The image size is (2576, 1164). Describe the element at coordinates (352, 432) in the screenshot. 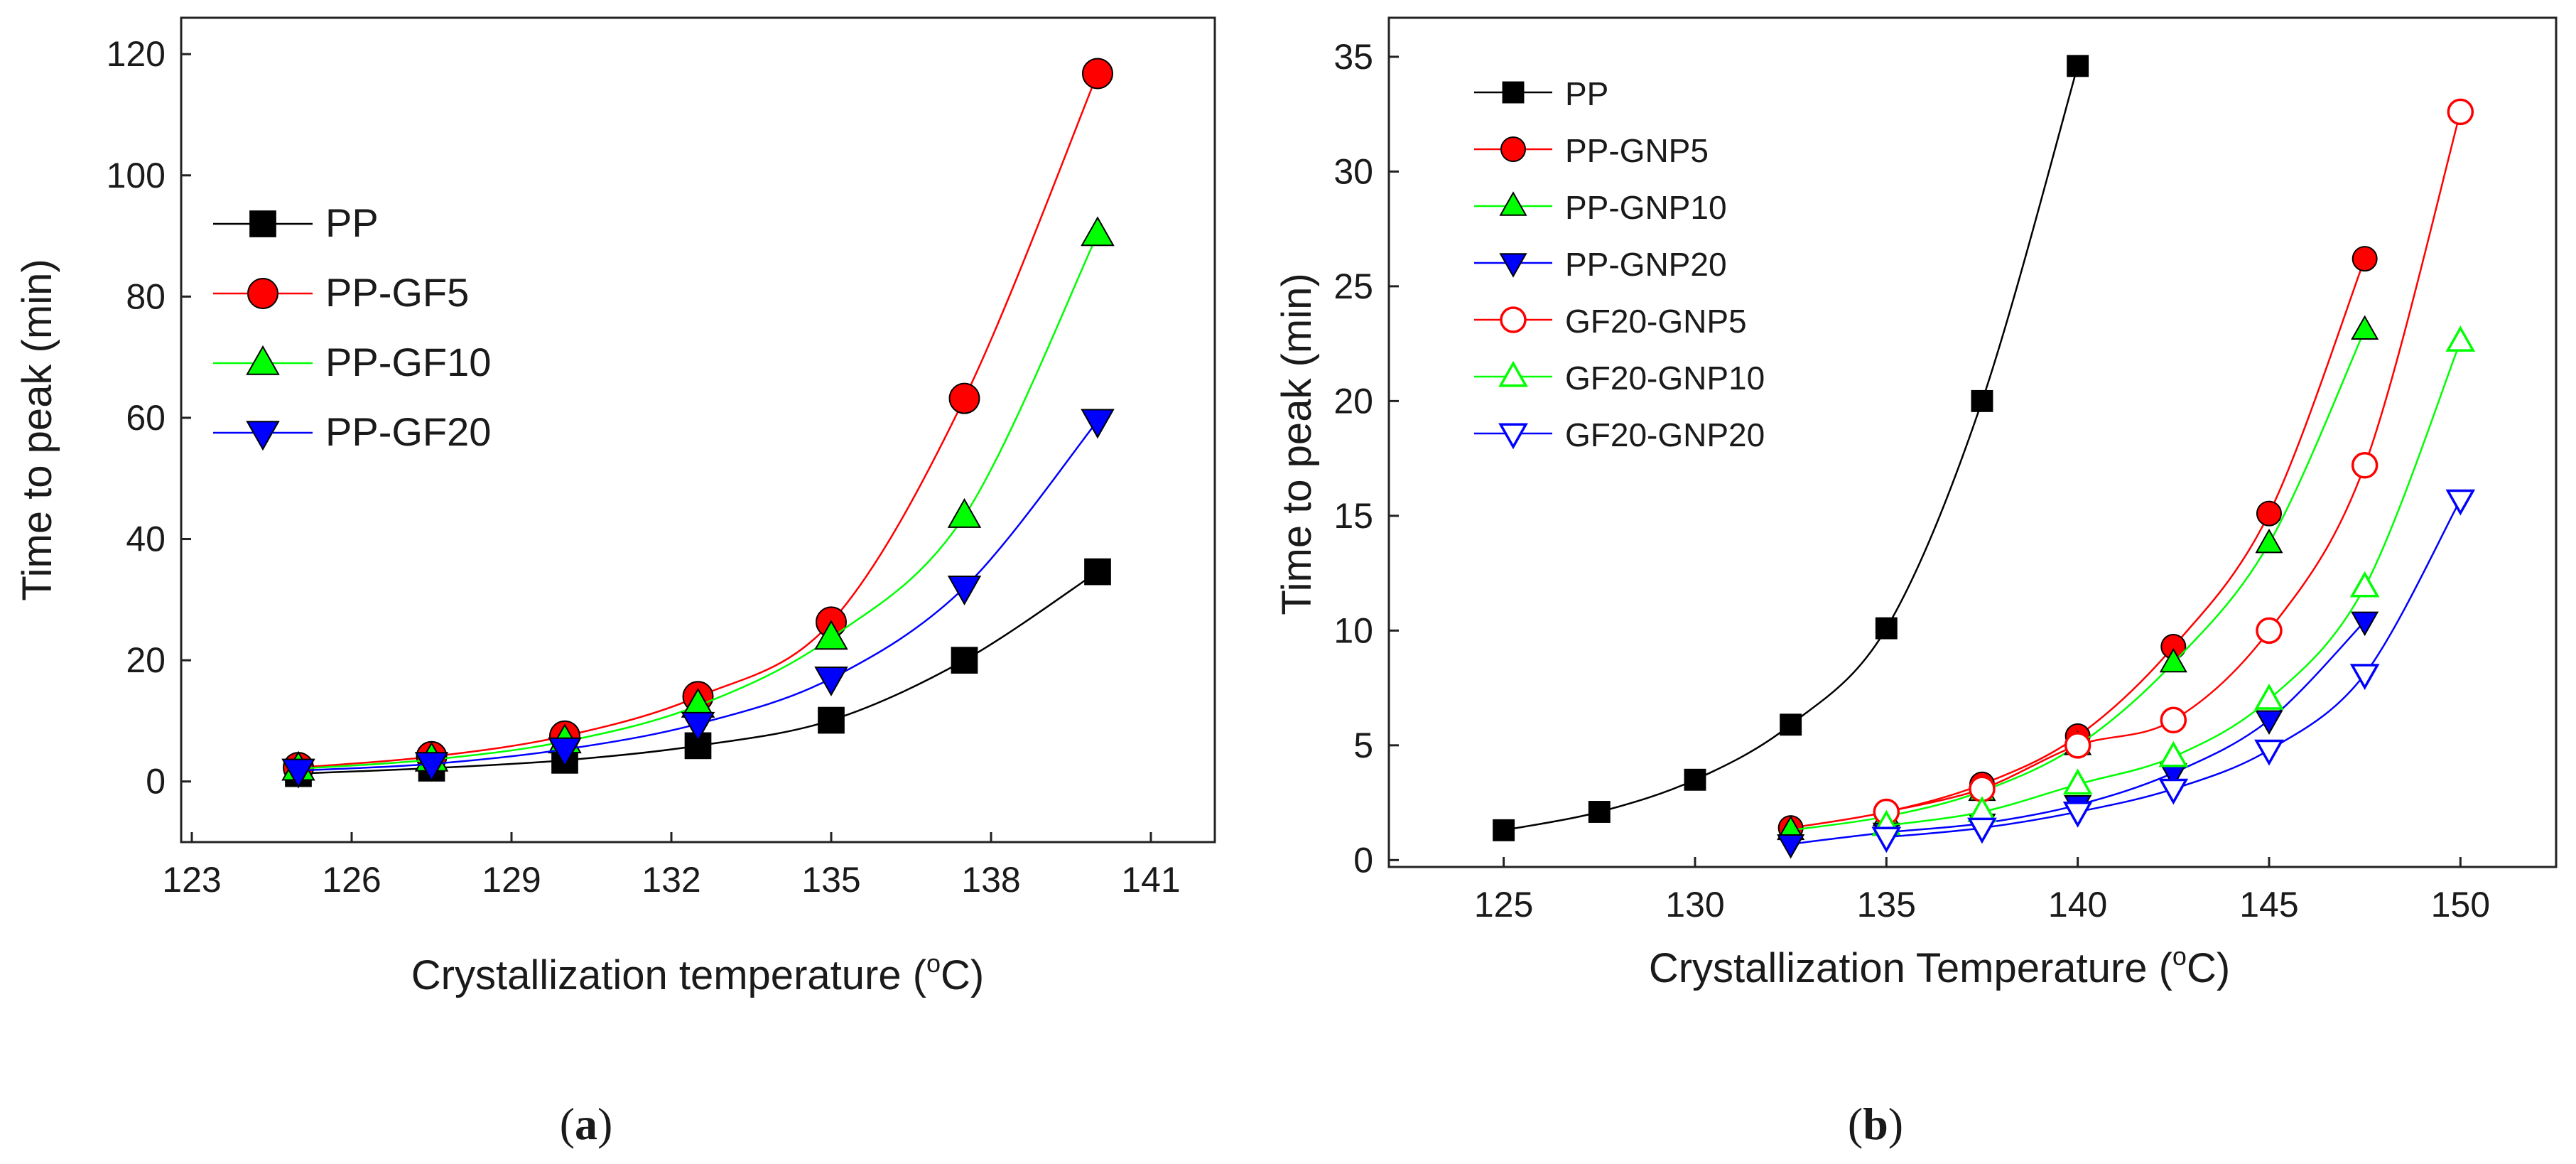

I see `legend-item-pp-gf20: PP-GF20` at that location.